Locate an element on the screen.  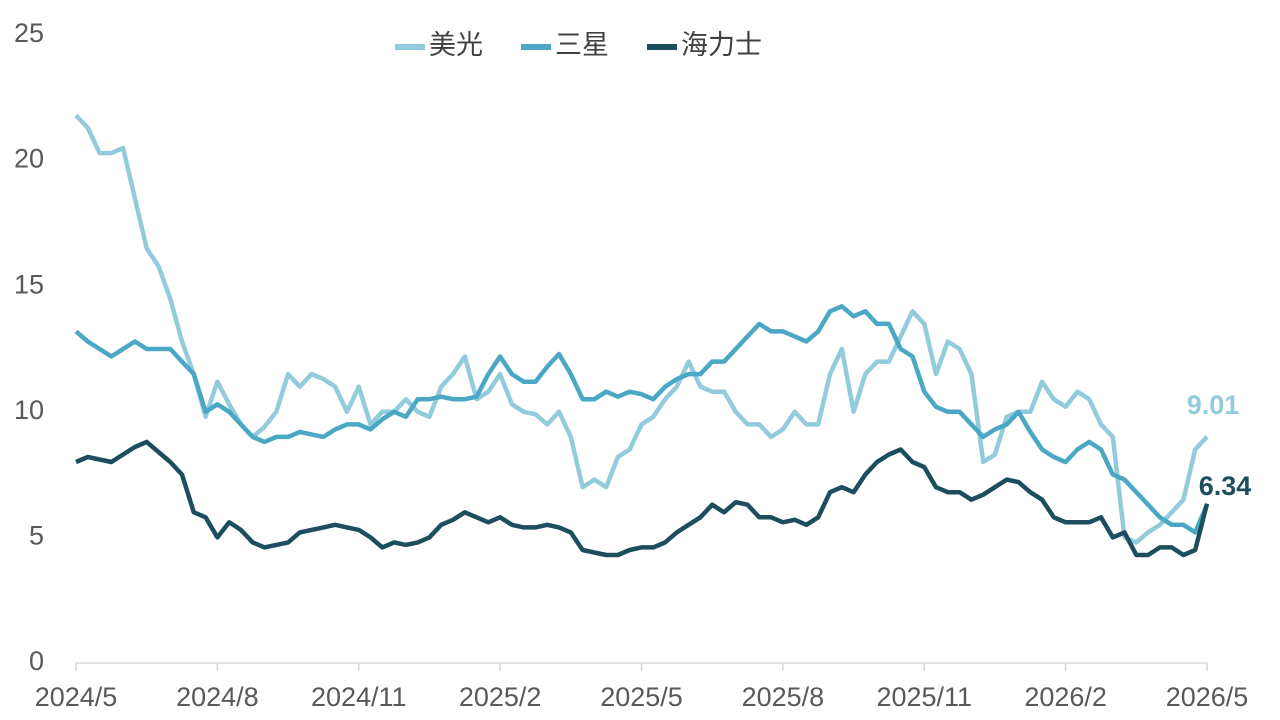
y-tick-label: 10 is located at coordinates (29, 410).